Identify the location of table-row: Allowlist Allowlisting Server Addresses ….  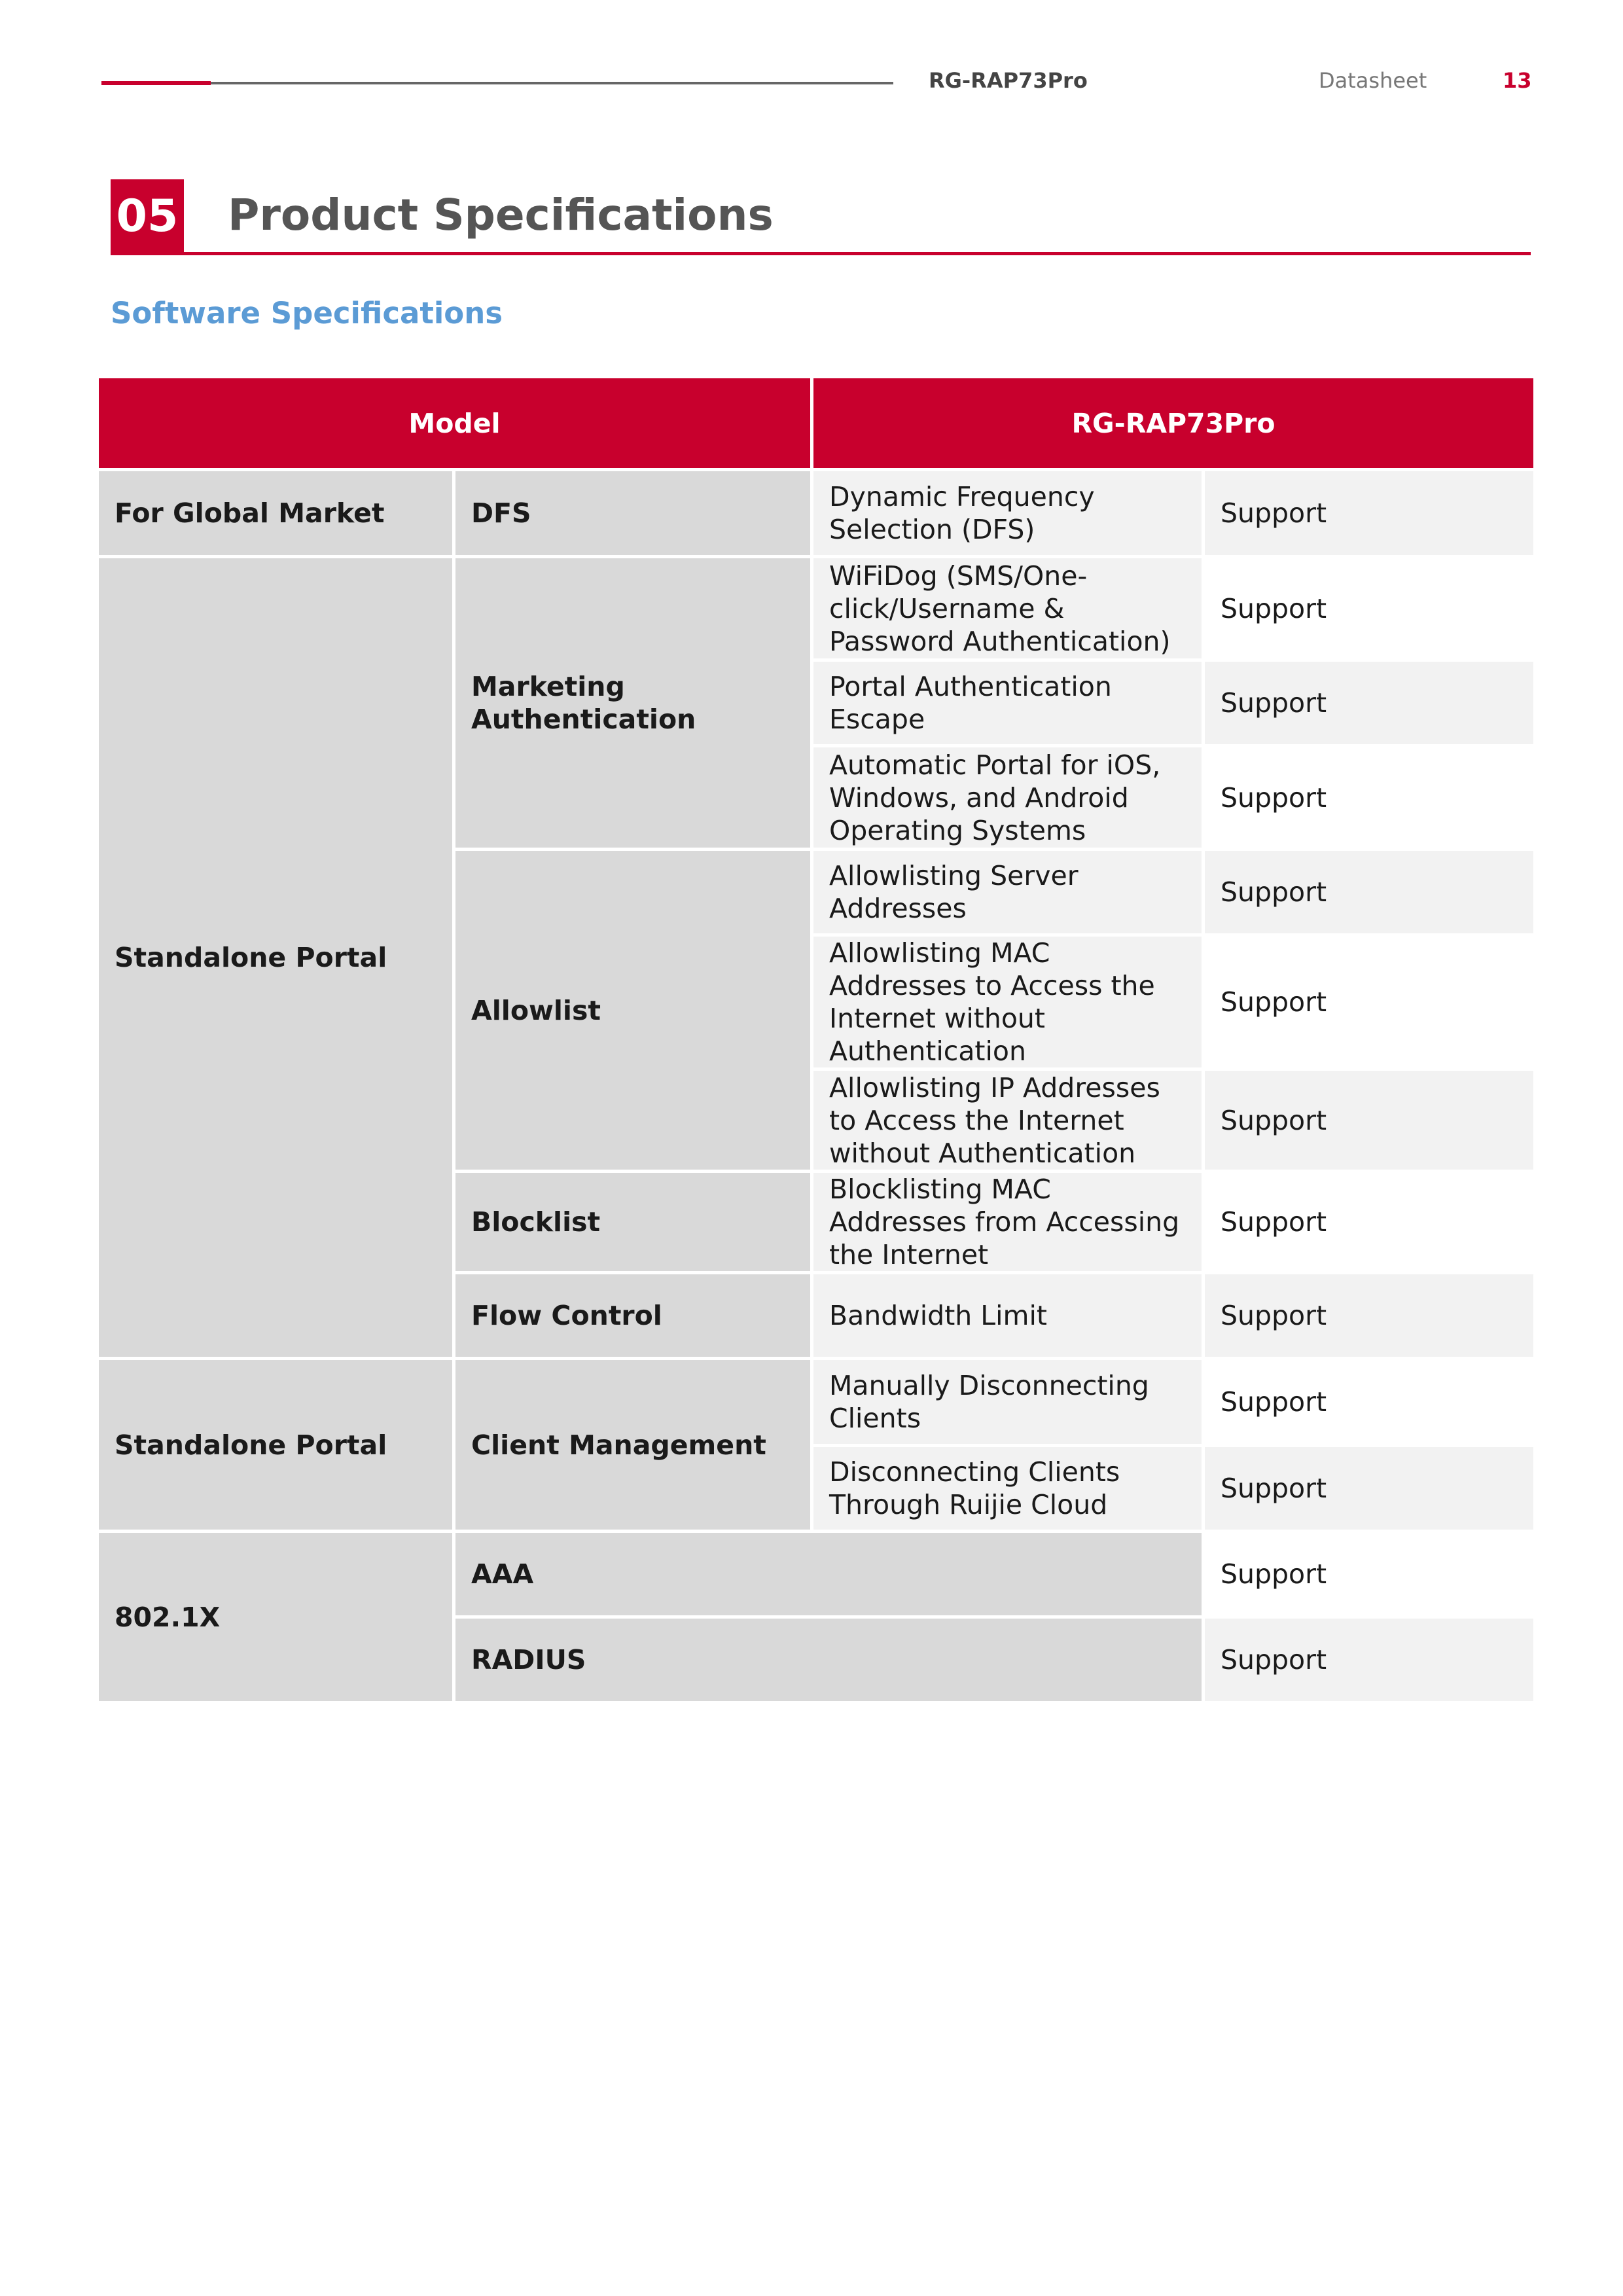
(816, 1010).